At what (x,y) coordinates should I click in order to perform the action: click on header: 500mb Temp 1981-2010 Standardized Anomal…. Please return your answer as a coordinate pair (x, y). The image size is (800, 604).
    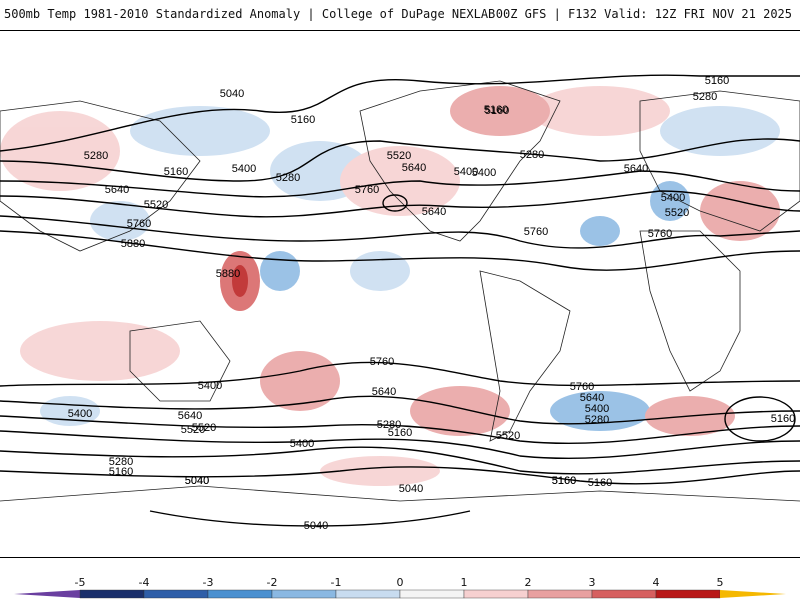
    Looking at the image, I should click on (400, 15).